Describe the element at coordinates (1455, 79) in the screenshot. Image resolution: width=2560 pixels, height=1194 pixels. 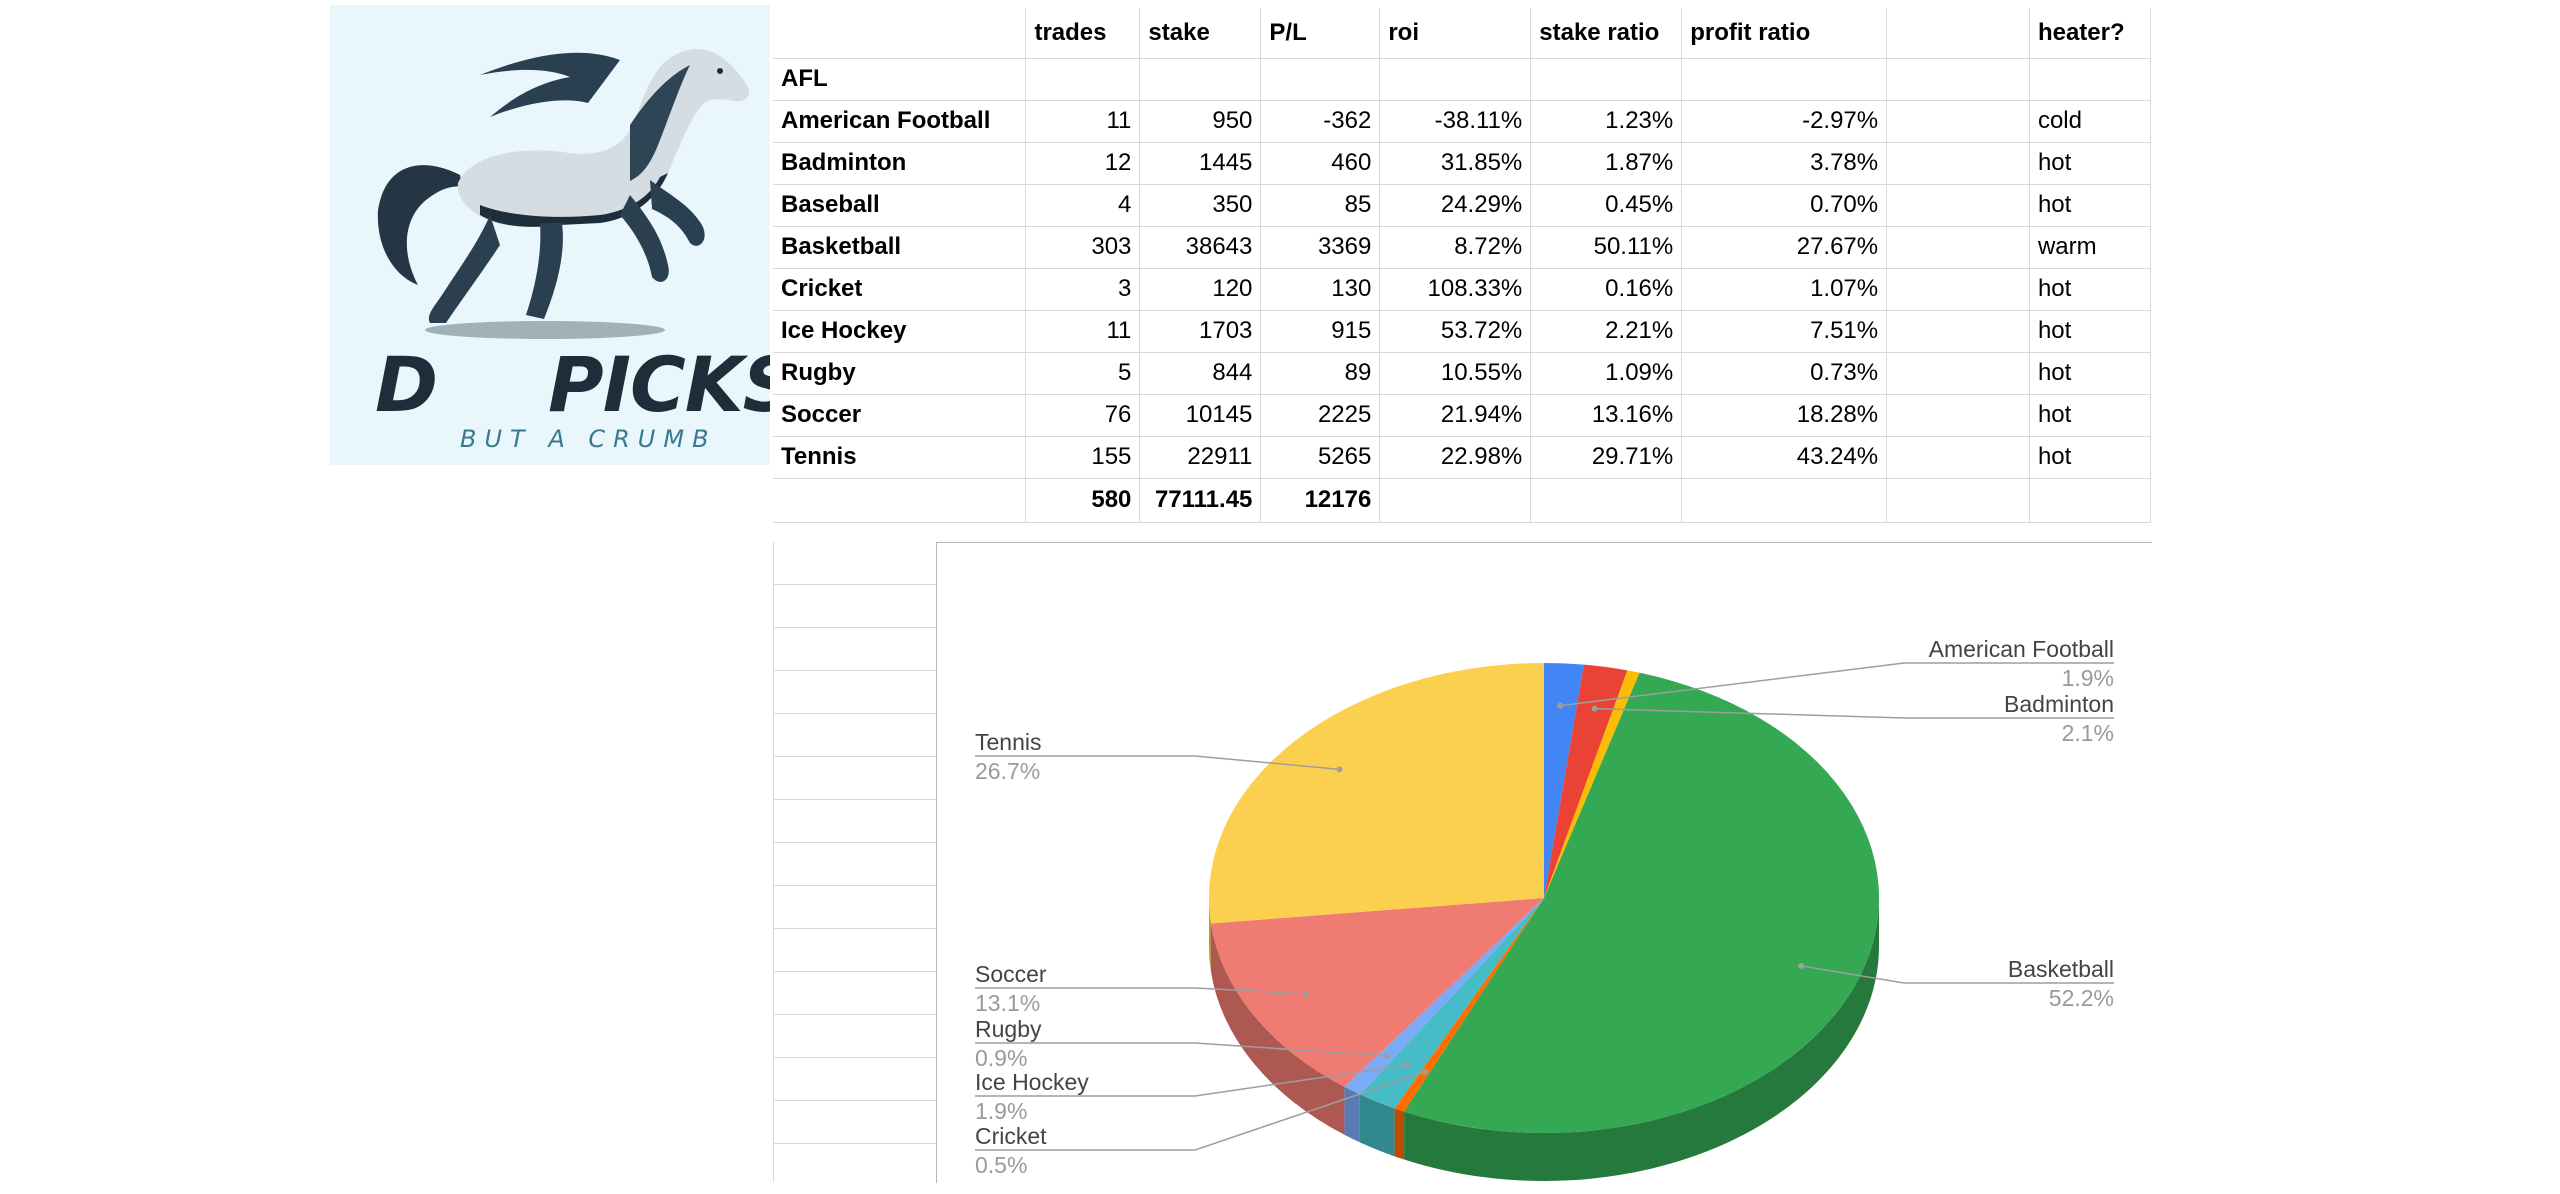
I see `cell-roi` at that location.